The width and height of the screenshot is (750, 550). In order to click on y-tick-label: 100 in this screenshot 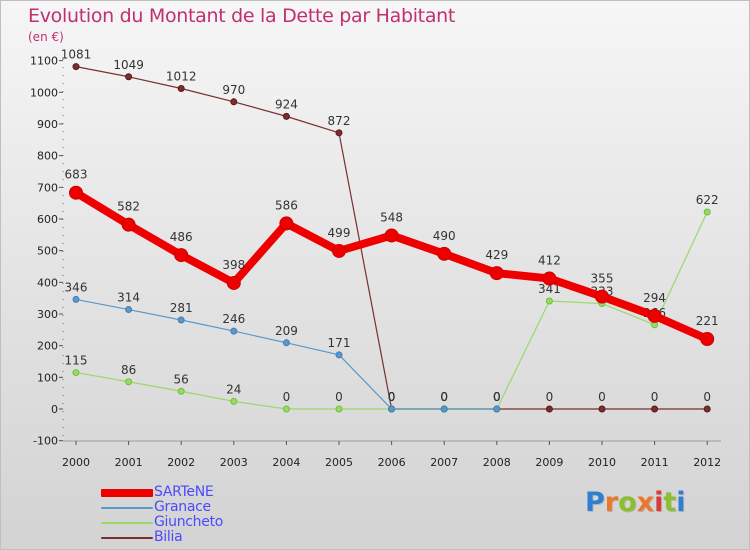, I will do `click(47, 377)`.